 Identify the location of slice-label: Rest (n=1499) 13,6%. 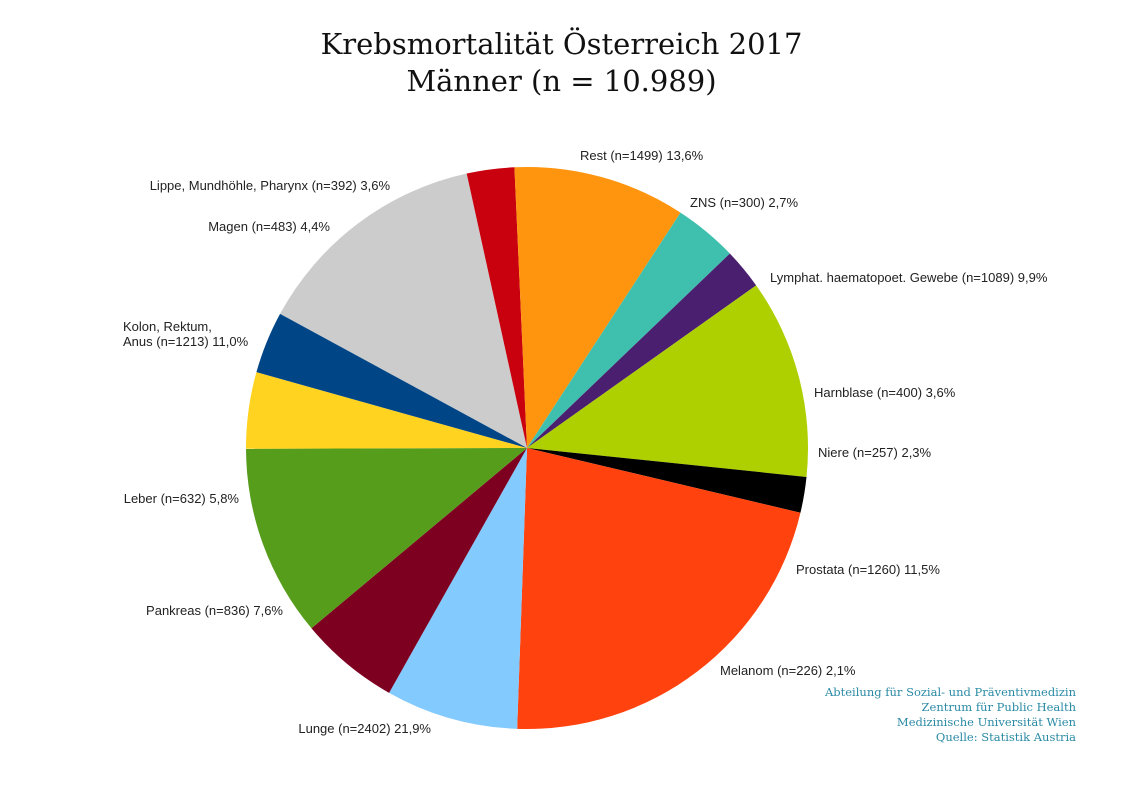
(642, 155).